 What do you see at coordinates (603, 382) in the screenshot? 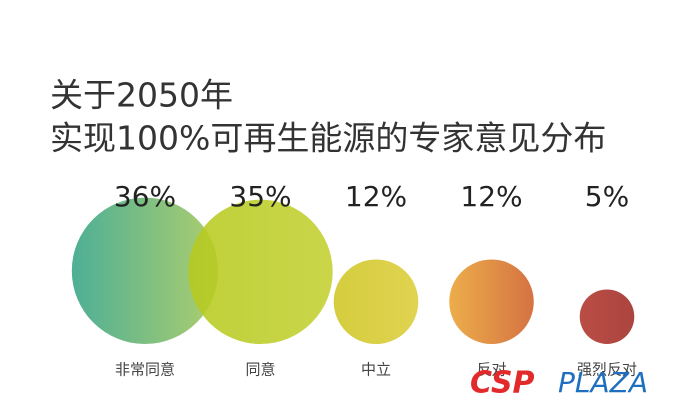
I see `watermark: PLAZA` at bounding box center [603, 382].